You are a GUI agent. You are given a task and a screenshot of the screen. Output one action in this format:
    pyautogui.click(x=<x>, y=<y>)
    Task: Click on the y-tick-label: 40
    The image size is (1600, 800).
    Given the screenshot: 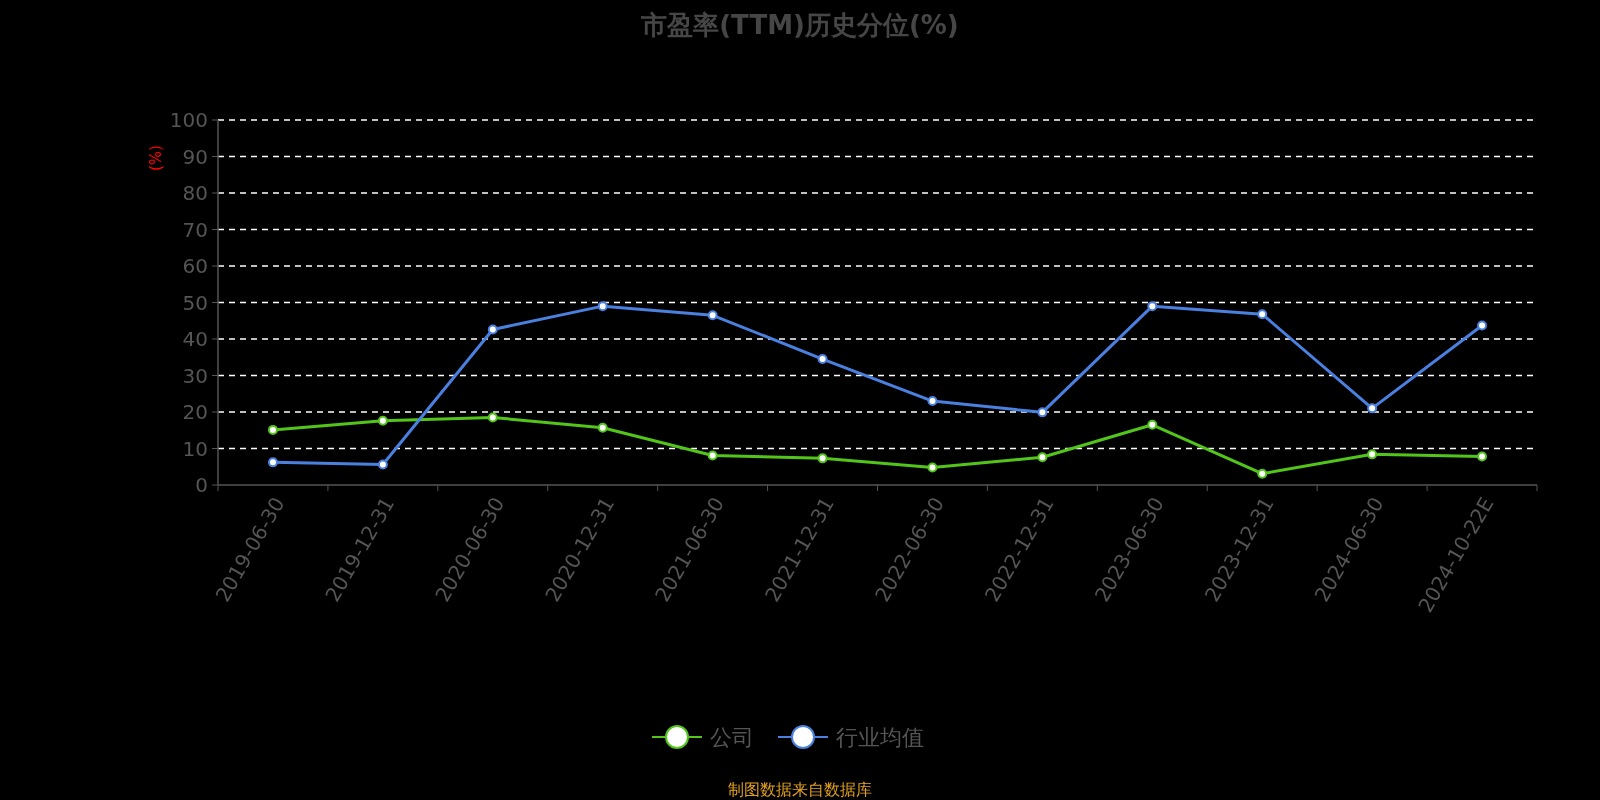 What is the action you would take?
    pyautogui.click(x=195, y=339)
    